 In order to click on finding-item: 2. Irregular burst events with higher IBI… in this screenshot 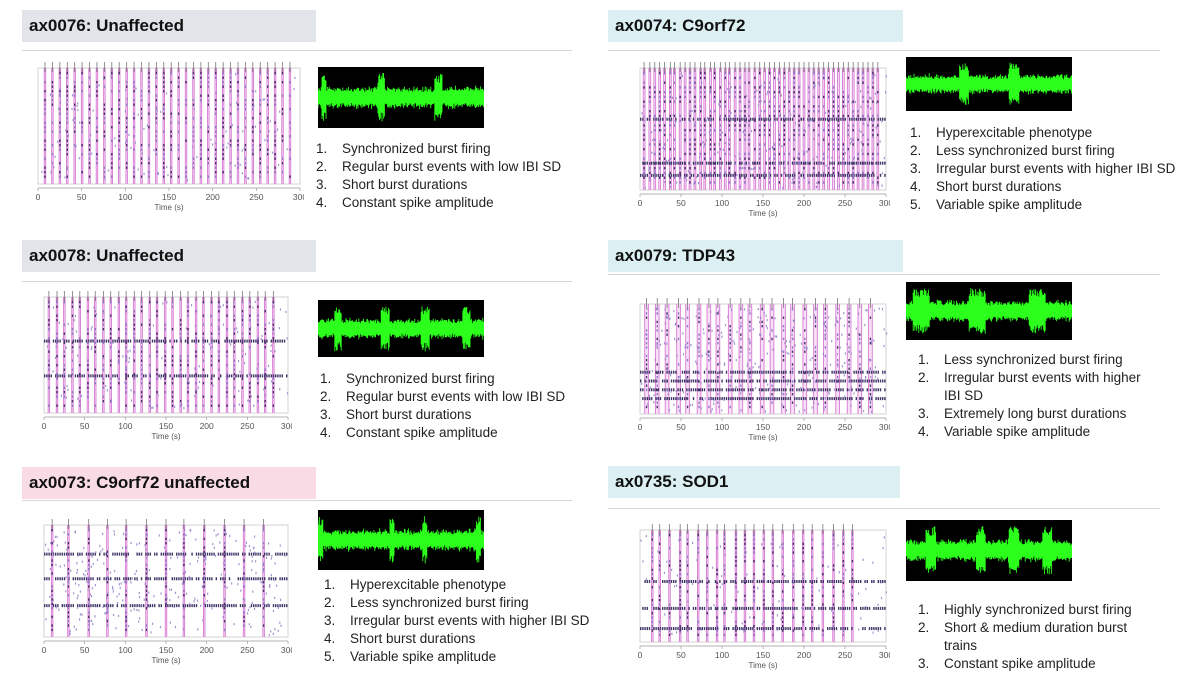, I will do `click(1029, 386)`.